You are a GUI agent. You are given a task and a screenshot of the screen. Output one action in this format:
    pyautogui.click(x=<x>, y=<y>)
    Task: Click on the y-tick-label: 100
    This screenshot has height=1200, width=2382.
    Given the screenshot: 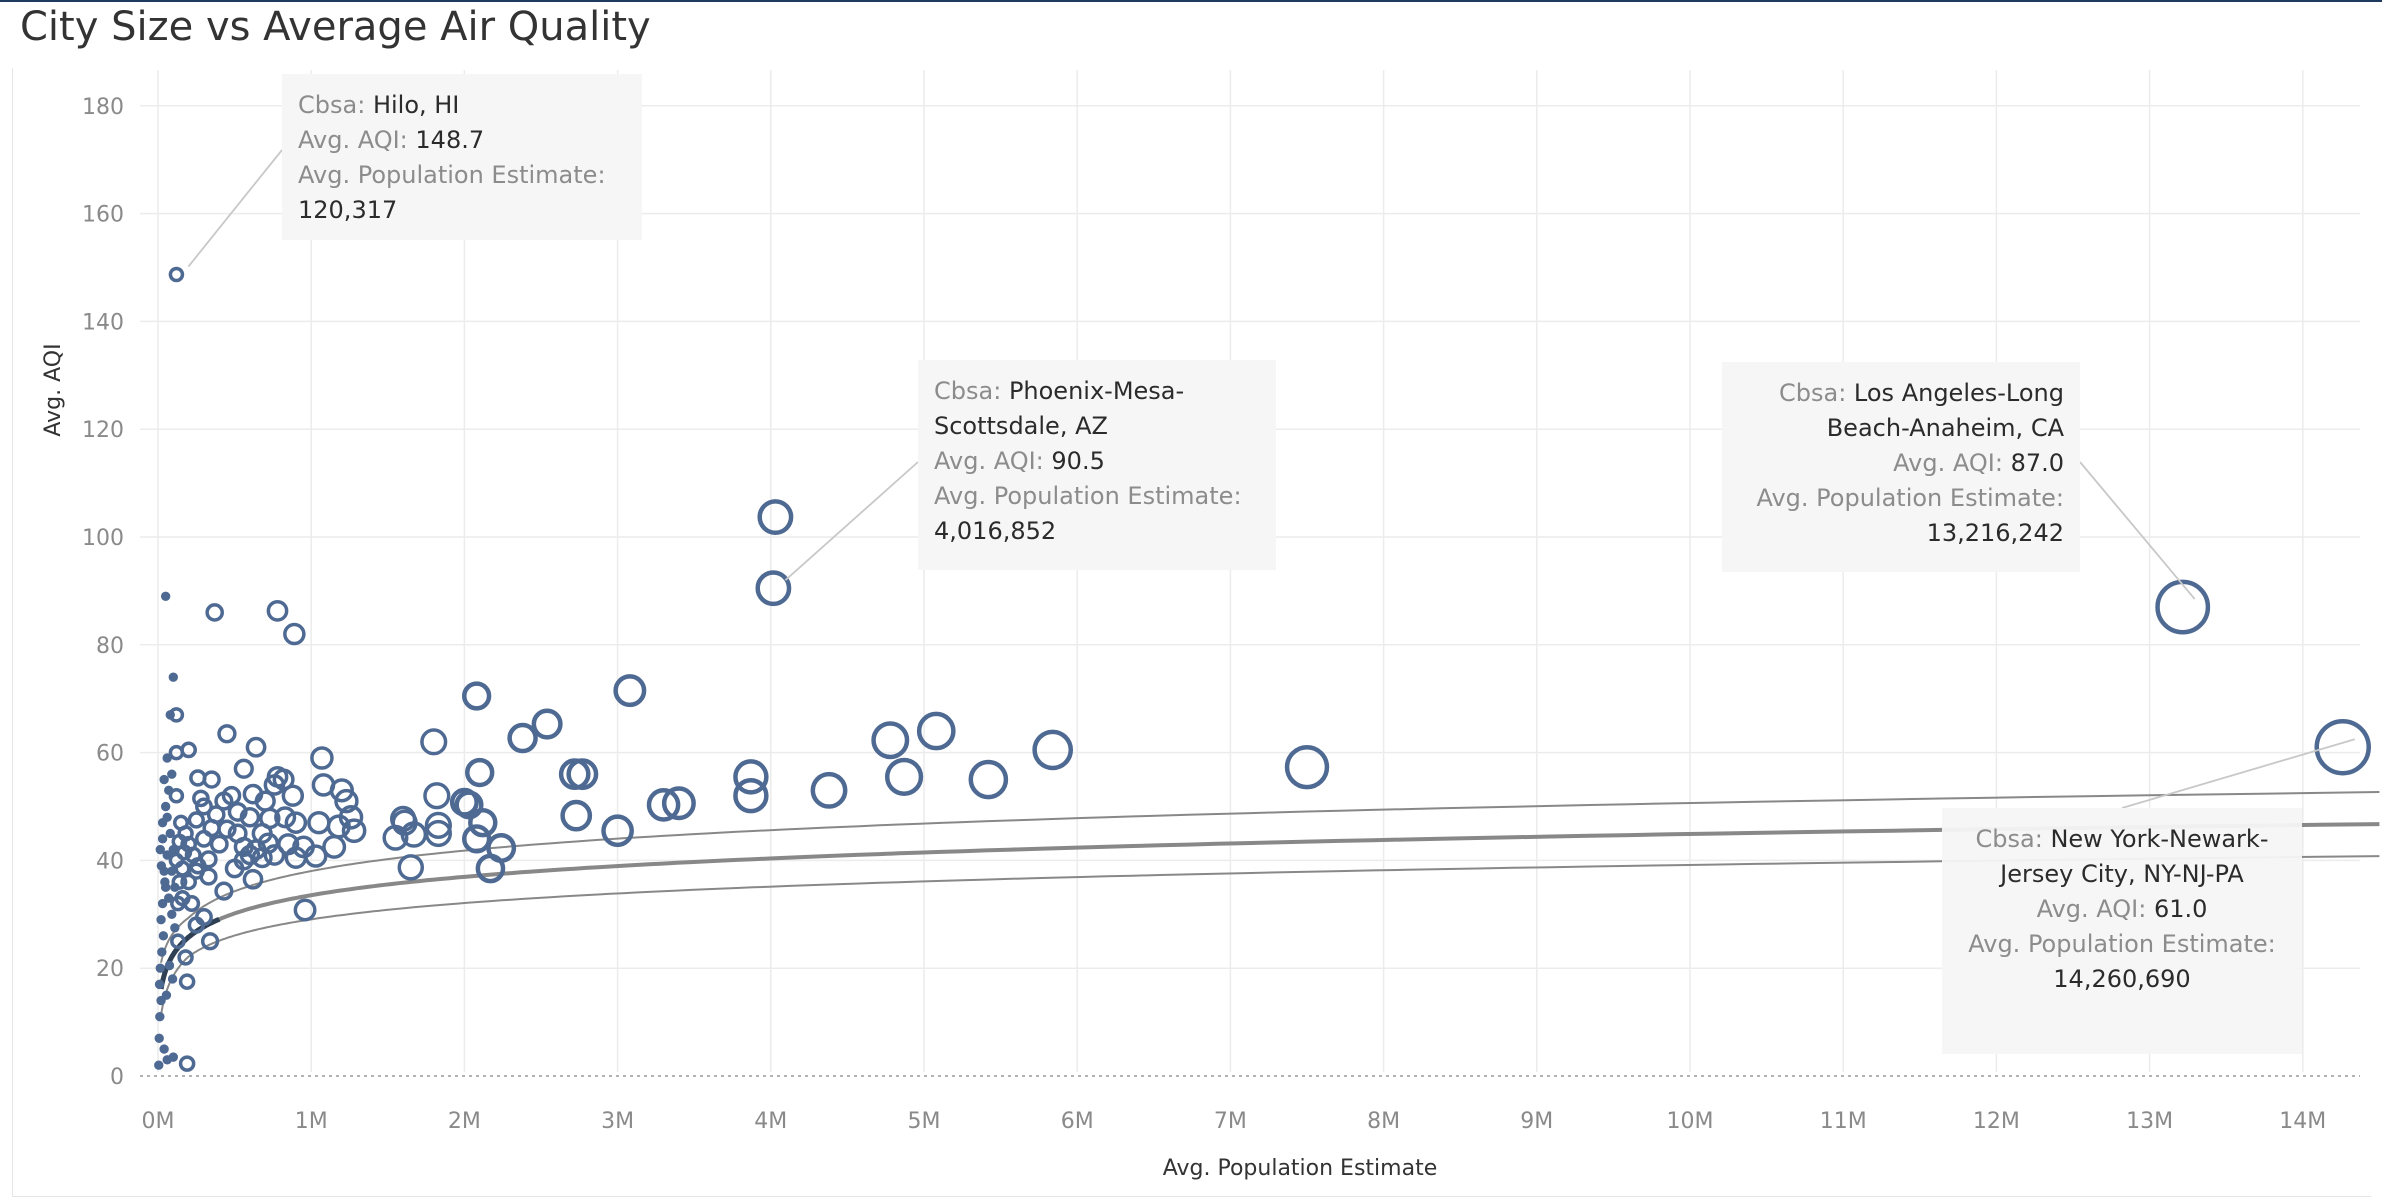 What is the action you would take?
    pyautogui.click(x=103, y=538)
    